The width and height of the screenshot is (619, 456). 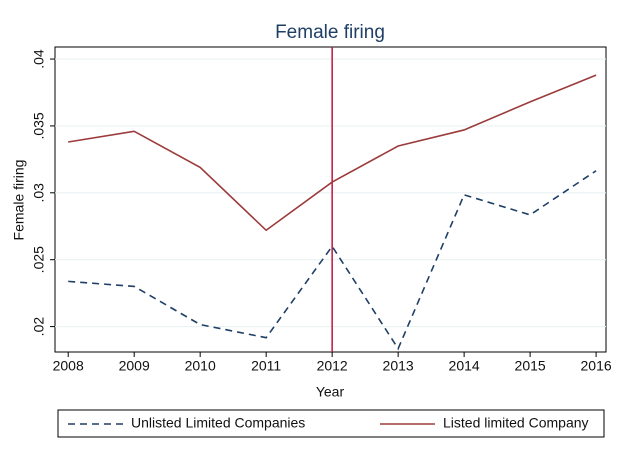 What do you see at coordinates (516, 423) in the screenshot?
I see `legend-label: Listed limited Company` at bounding box center [516, 423].